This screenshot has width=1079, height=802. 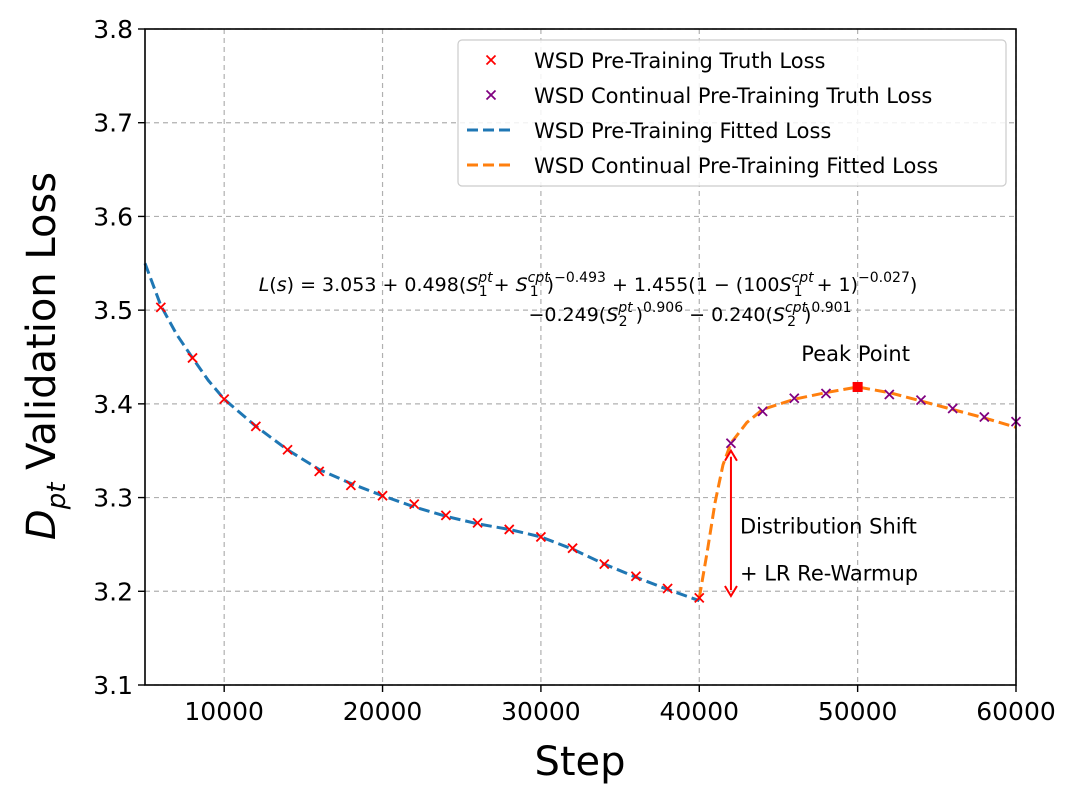 I want to click on y-axis-label-subscript: pt, so click(x=57, y=496).